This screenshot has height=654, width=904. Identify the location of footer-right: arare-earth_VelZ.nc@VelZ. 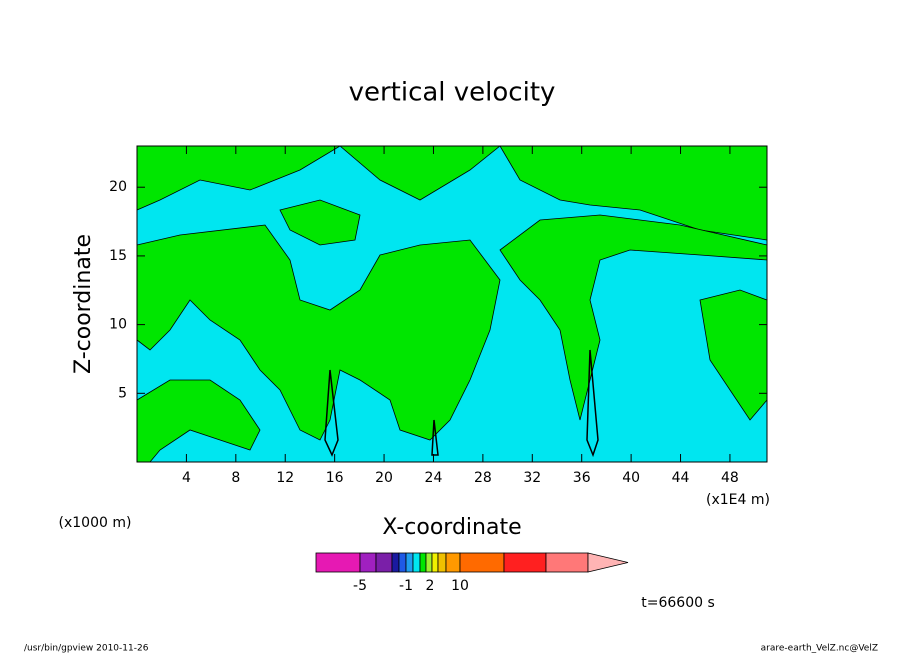
(819, 649).